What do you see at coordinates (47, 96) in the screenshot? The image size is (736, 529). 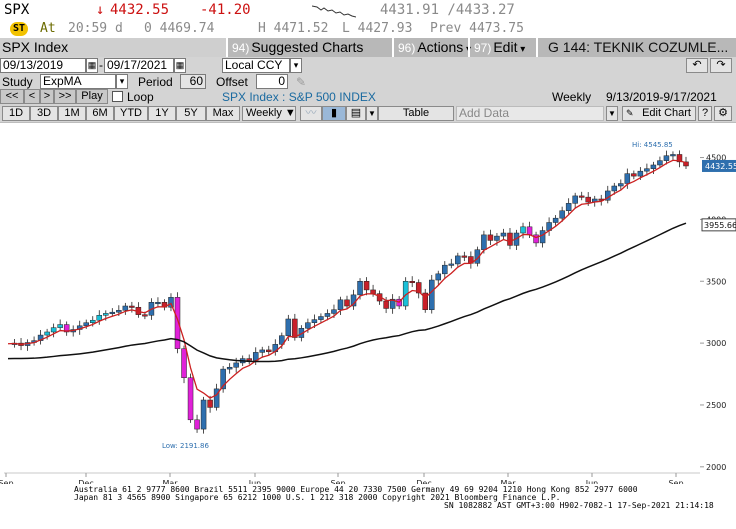 I see `step-forward-button: >` at bounding box center [47, 96].